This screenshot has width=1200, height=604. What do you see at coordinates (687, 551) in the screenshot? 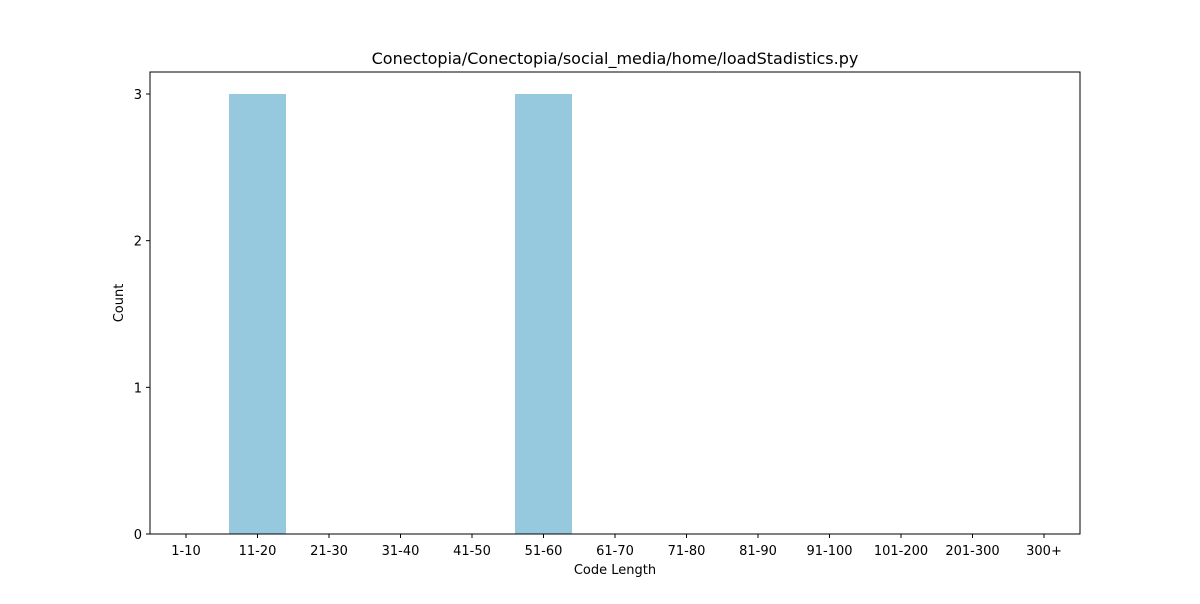
I see `x-tick-label: 71-80` at bounding box center [687, 551].